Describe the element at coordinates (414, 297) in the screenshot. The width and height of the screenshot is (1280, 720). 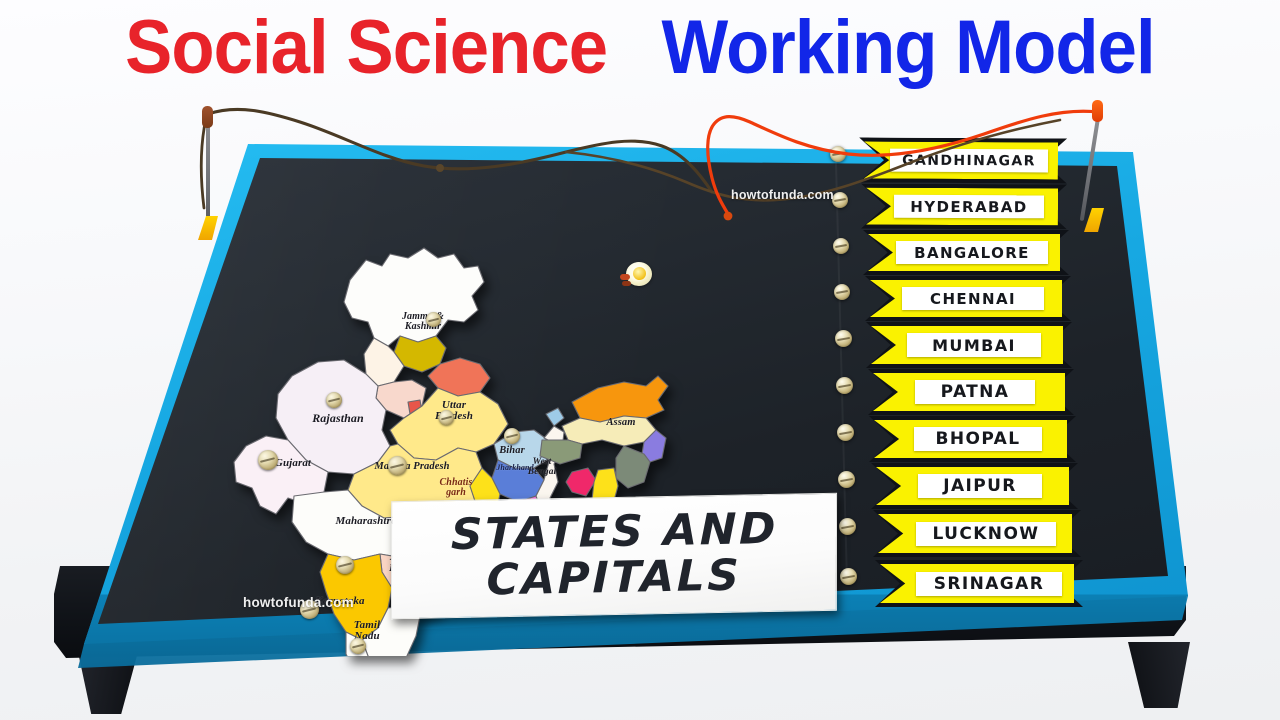
I see `state-jammu-kashmir` at that location.